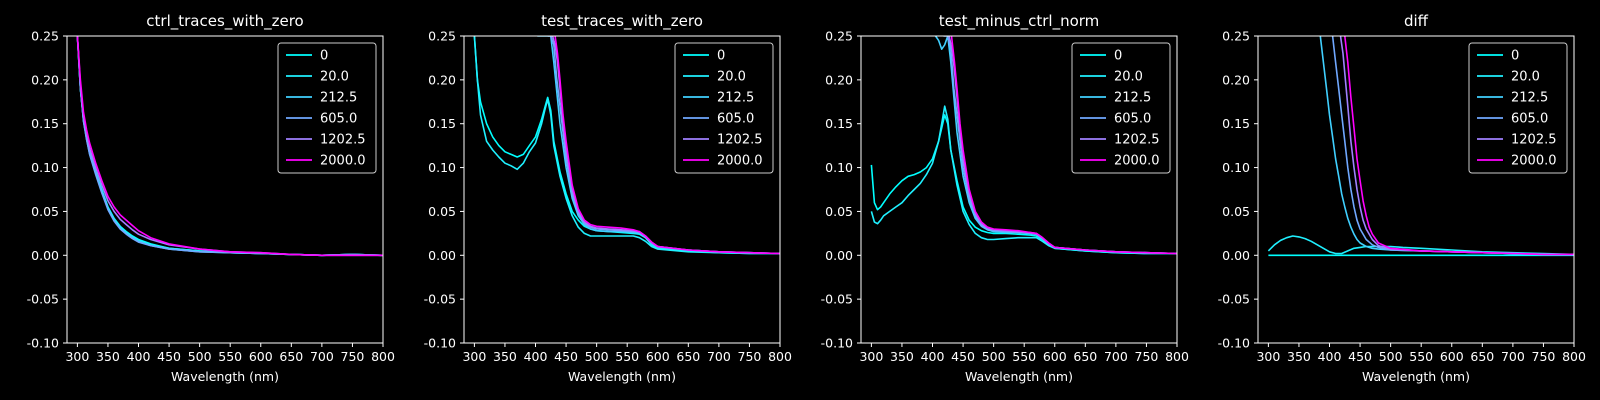  Describe the element at coordinates (1019, 21) in the screenshot. I see `chart-title: test_minus_ctrl_norm` at that location.